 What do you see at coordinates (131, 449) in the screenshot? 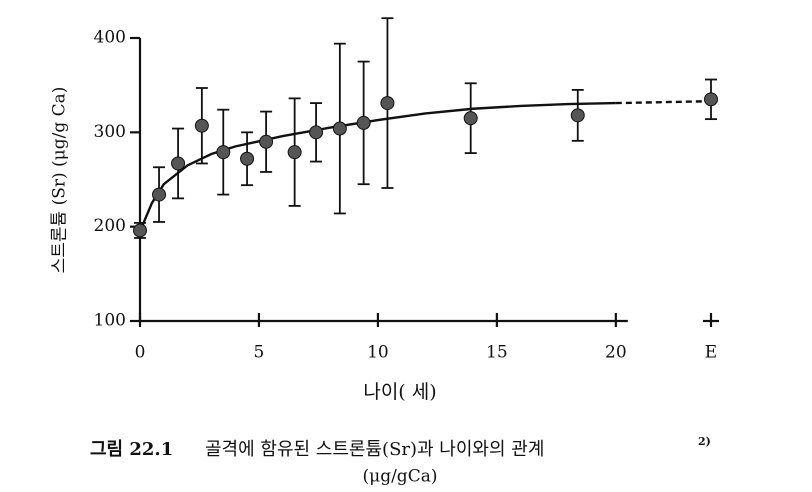
I see `figure-label: 그림 22.1` at bounding box center [131, 449].